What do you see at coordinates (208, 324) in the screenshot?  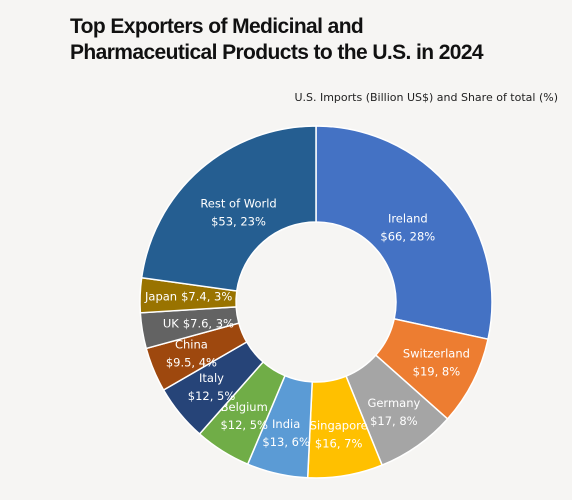 I see `value-label: $7.6, 3%` at bounding box center [208, 324].